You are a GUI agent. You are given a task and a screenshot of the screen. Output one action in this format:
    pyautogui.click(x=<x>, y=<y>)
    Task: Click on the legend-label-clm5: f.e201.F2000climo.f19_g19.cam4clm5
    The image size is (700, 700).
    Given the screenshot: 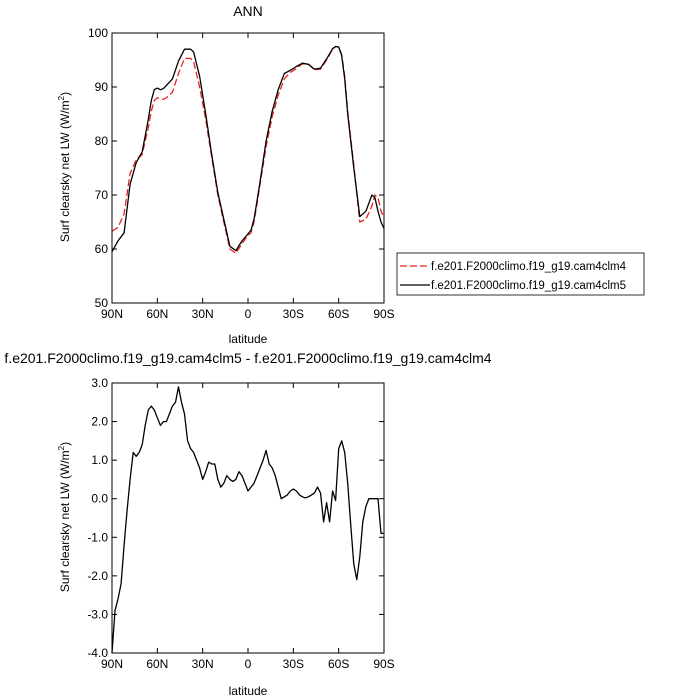 What is the action you would take?
    pyautogui.click(x=528, y=286)
    